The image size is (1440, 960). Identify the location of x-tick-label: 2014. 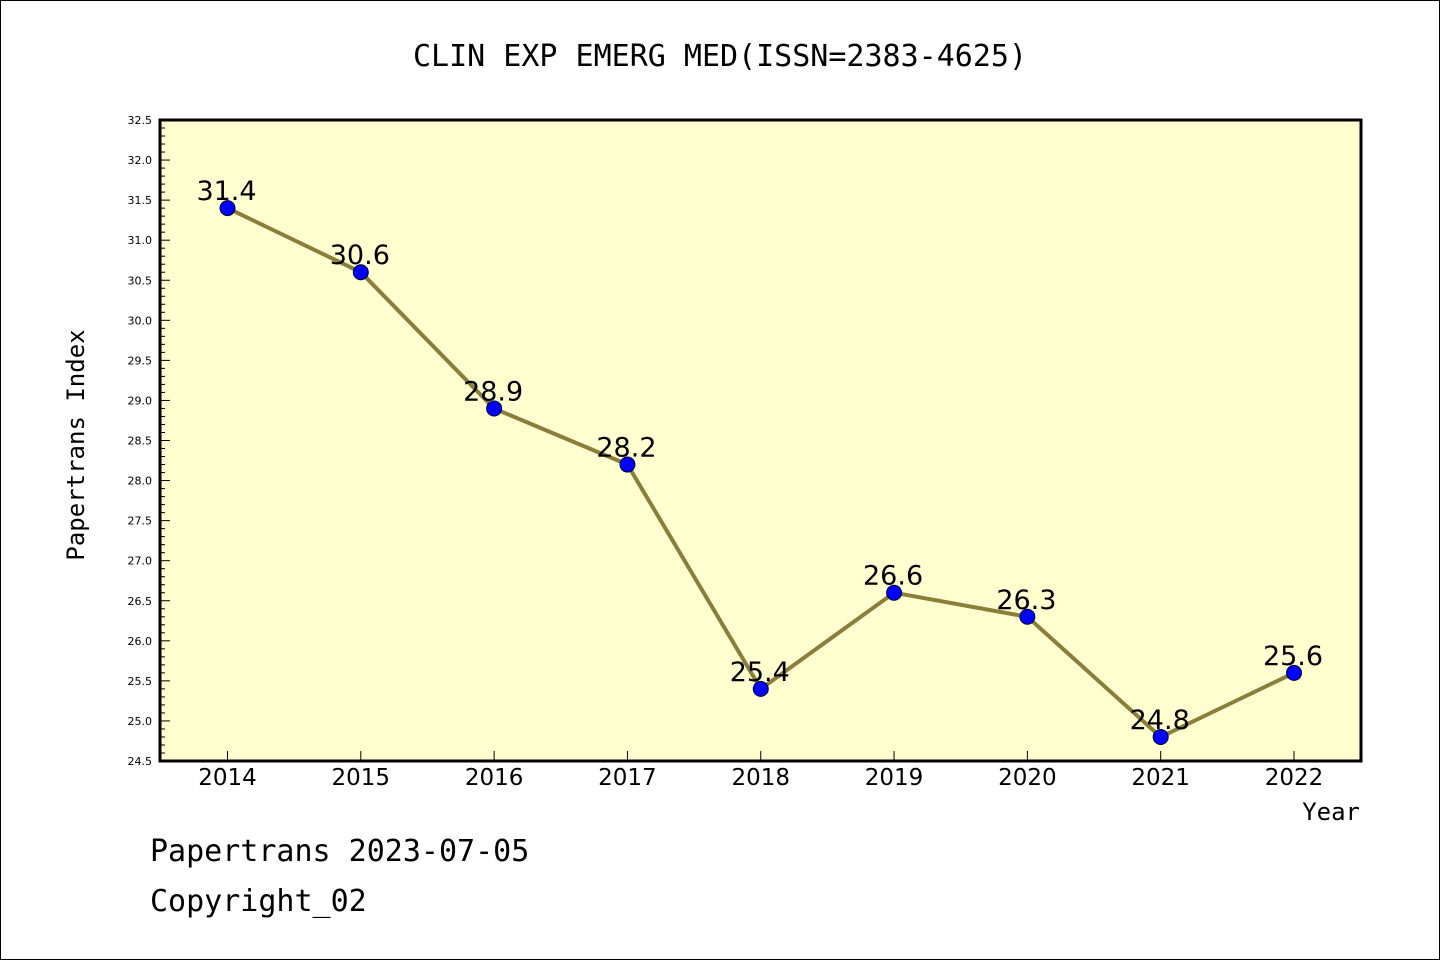
(227, 778).